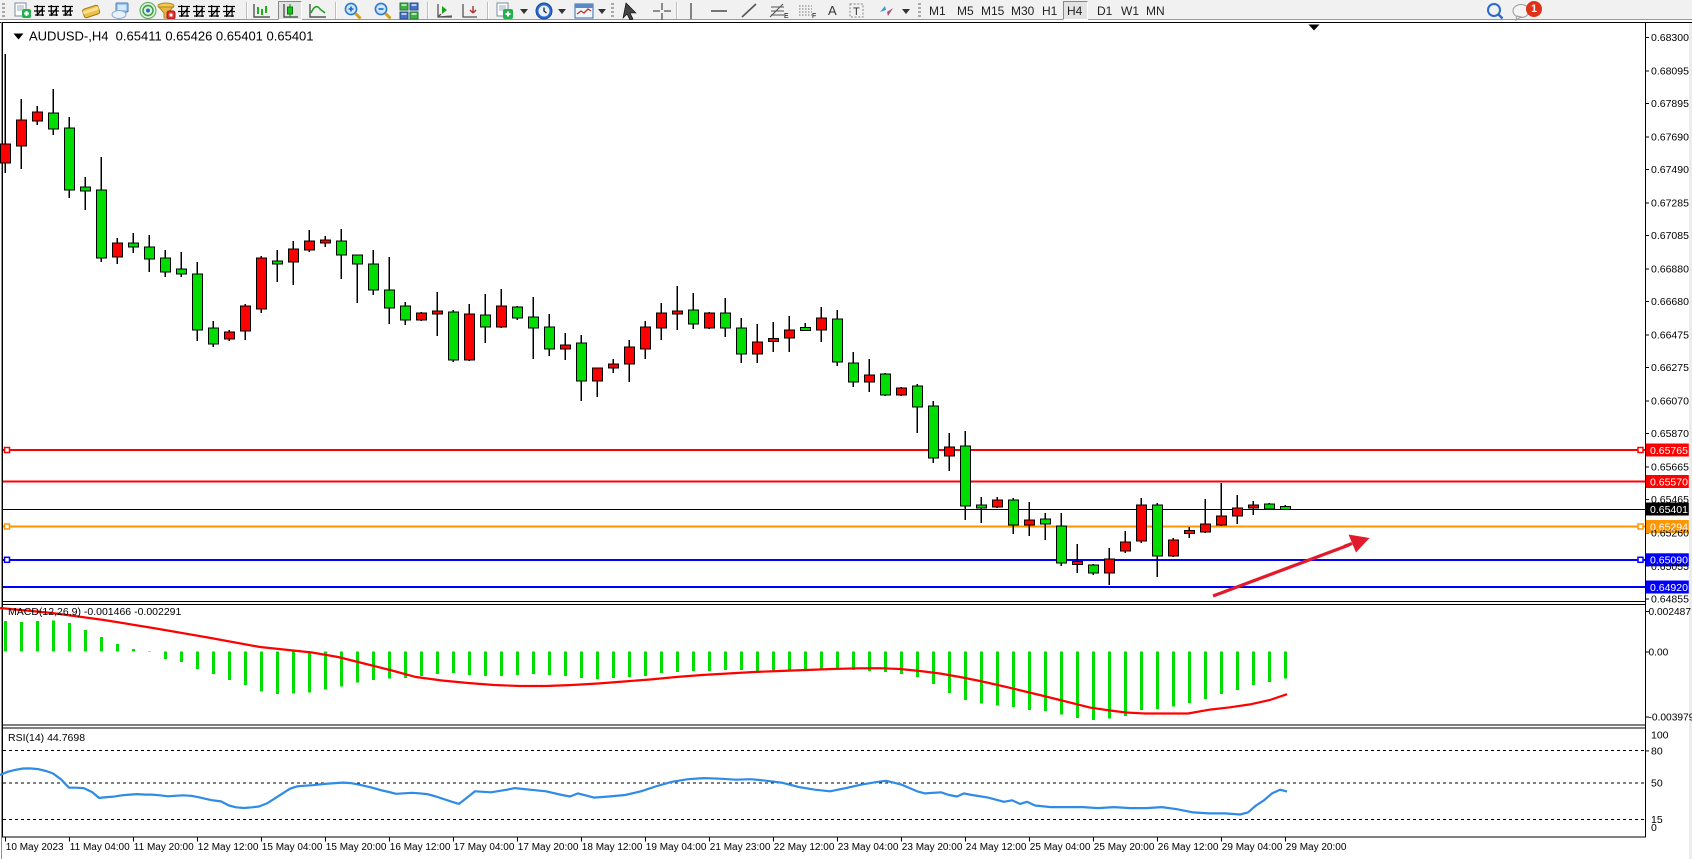 This screenshot has height=859, width=1692. I want to click on svg-text: 11 May 20:00, so click(164, 847).